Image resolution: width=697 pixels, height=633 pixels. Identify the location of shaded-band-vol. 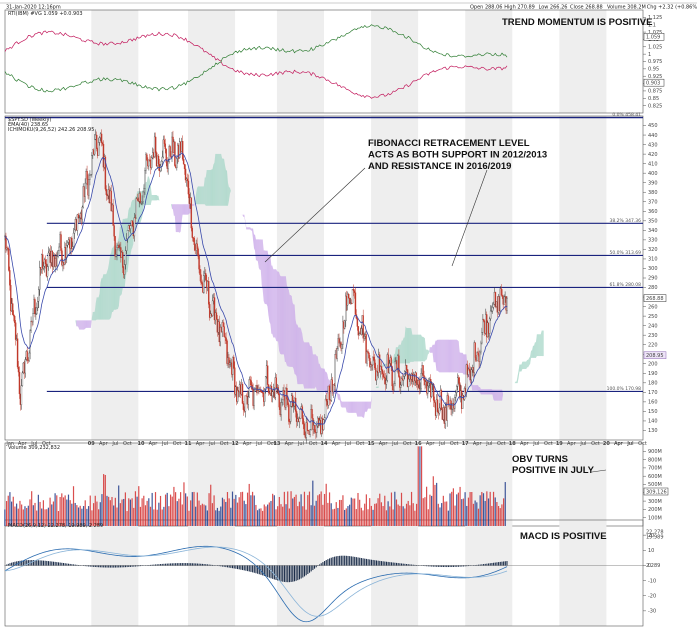
(583, 484).